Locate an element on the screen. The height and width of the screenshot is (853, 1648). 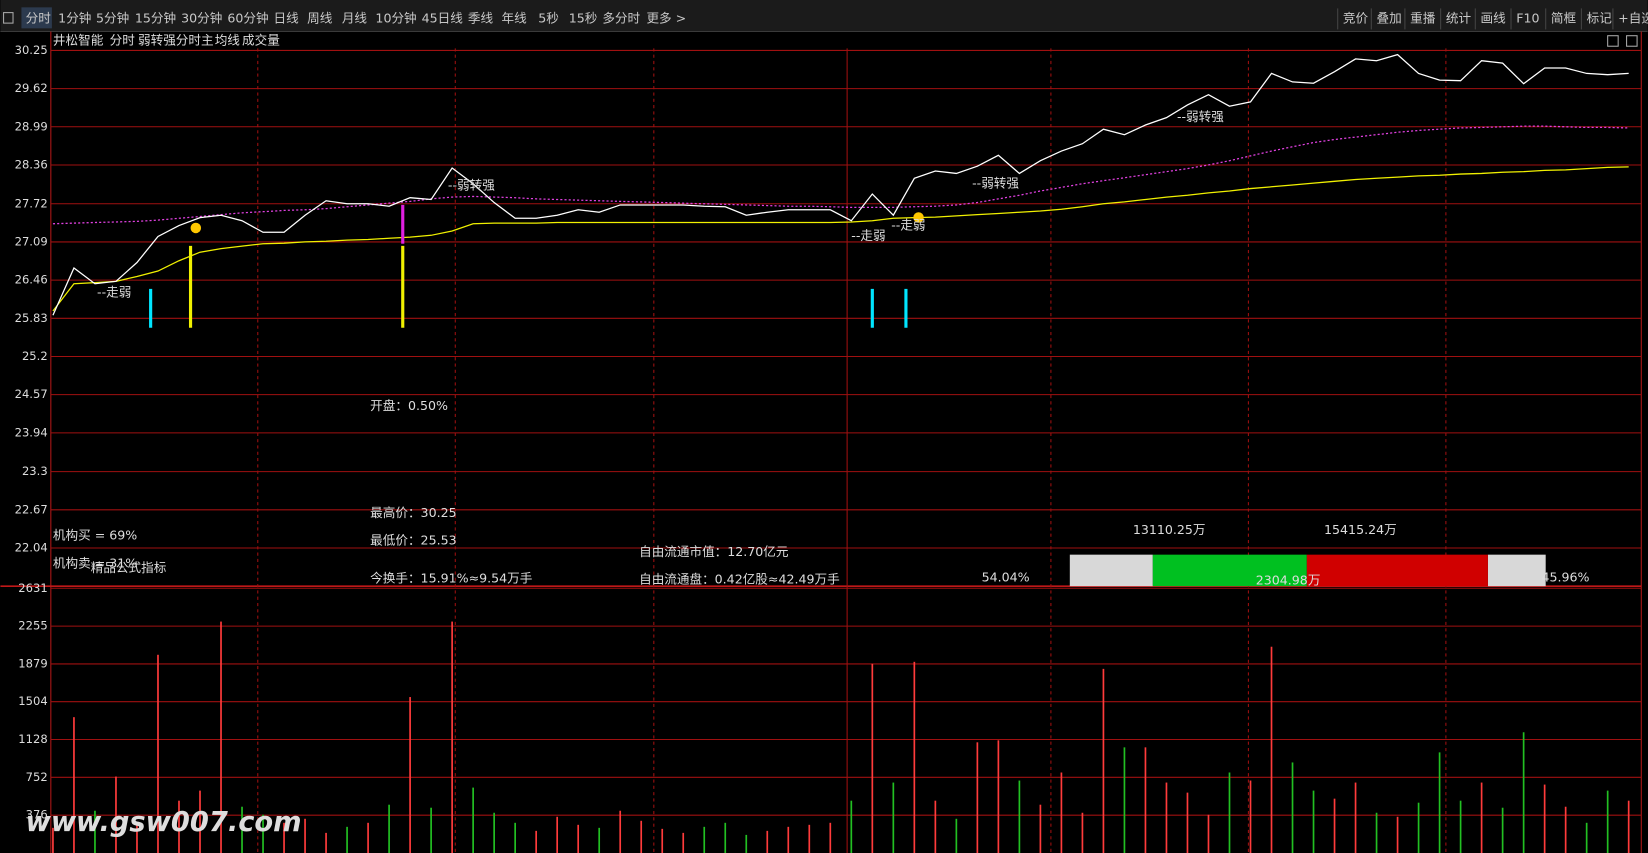
flow-buy-pct: 45.96% is located at coordinates (1565, 576).